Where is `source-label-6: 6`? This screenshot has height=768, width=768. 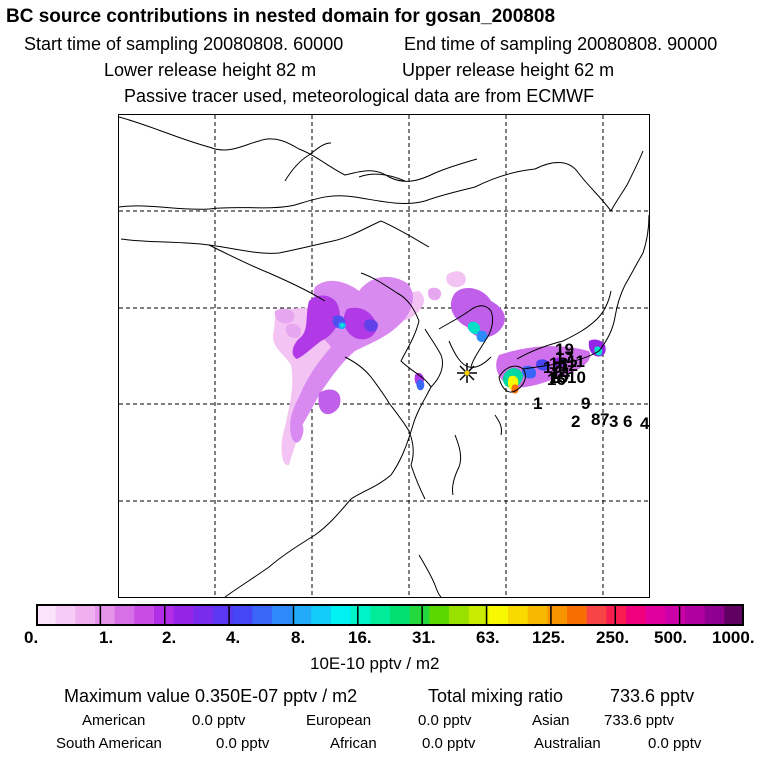
source-label-6: 6 is located at coordinates (628, 421).